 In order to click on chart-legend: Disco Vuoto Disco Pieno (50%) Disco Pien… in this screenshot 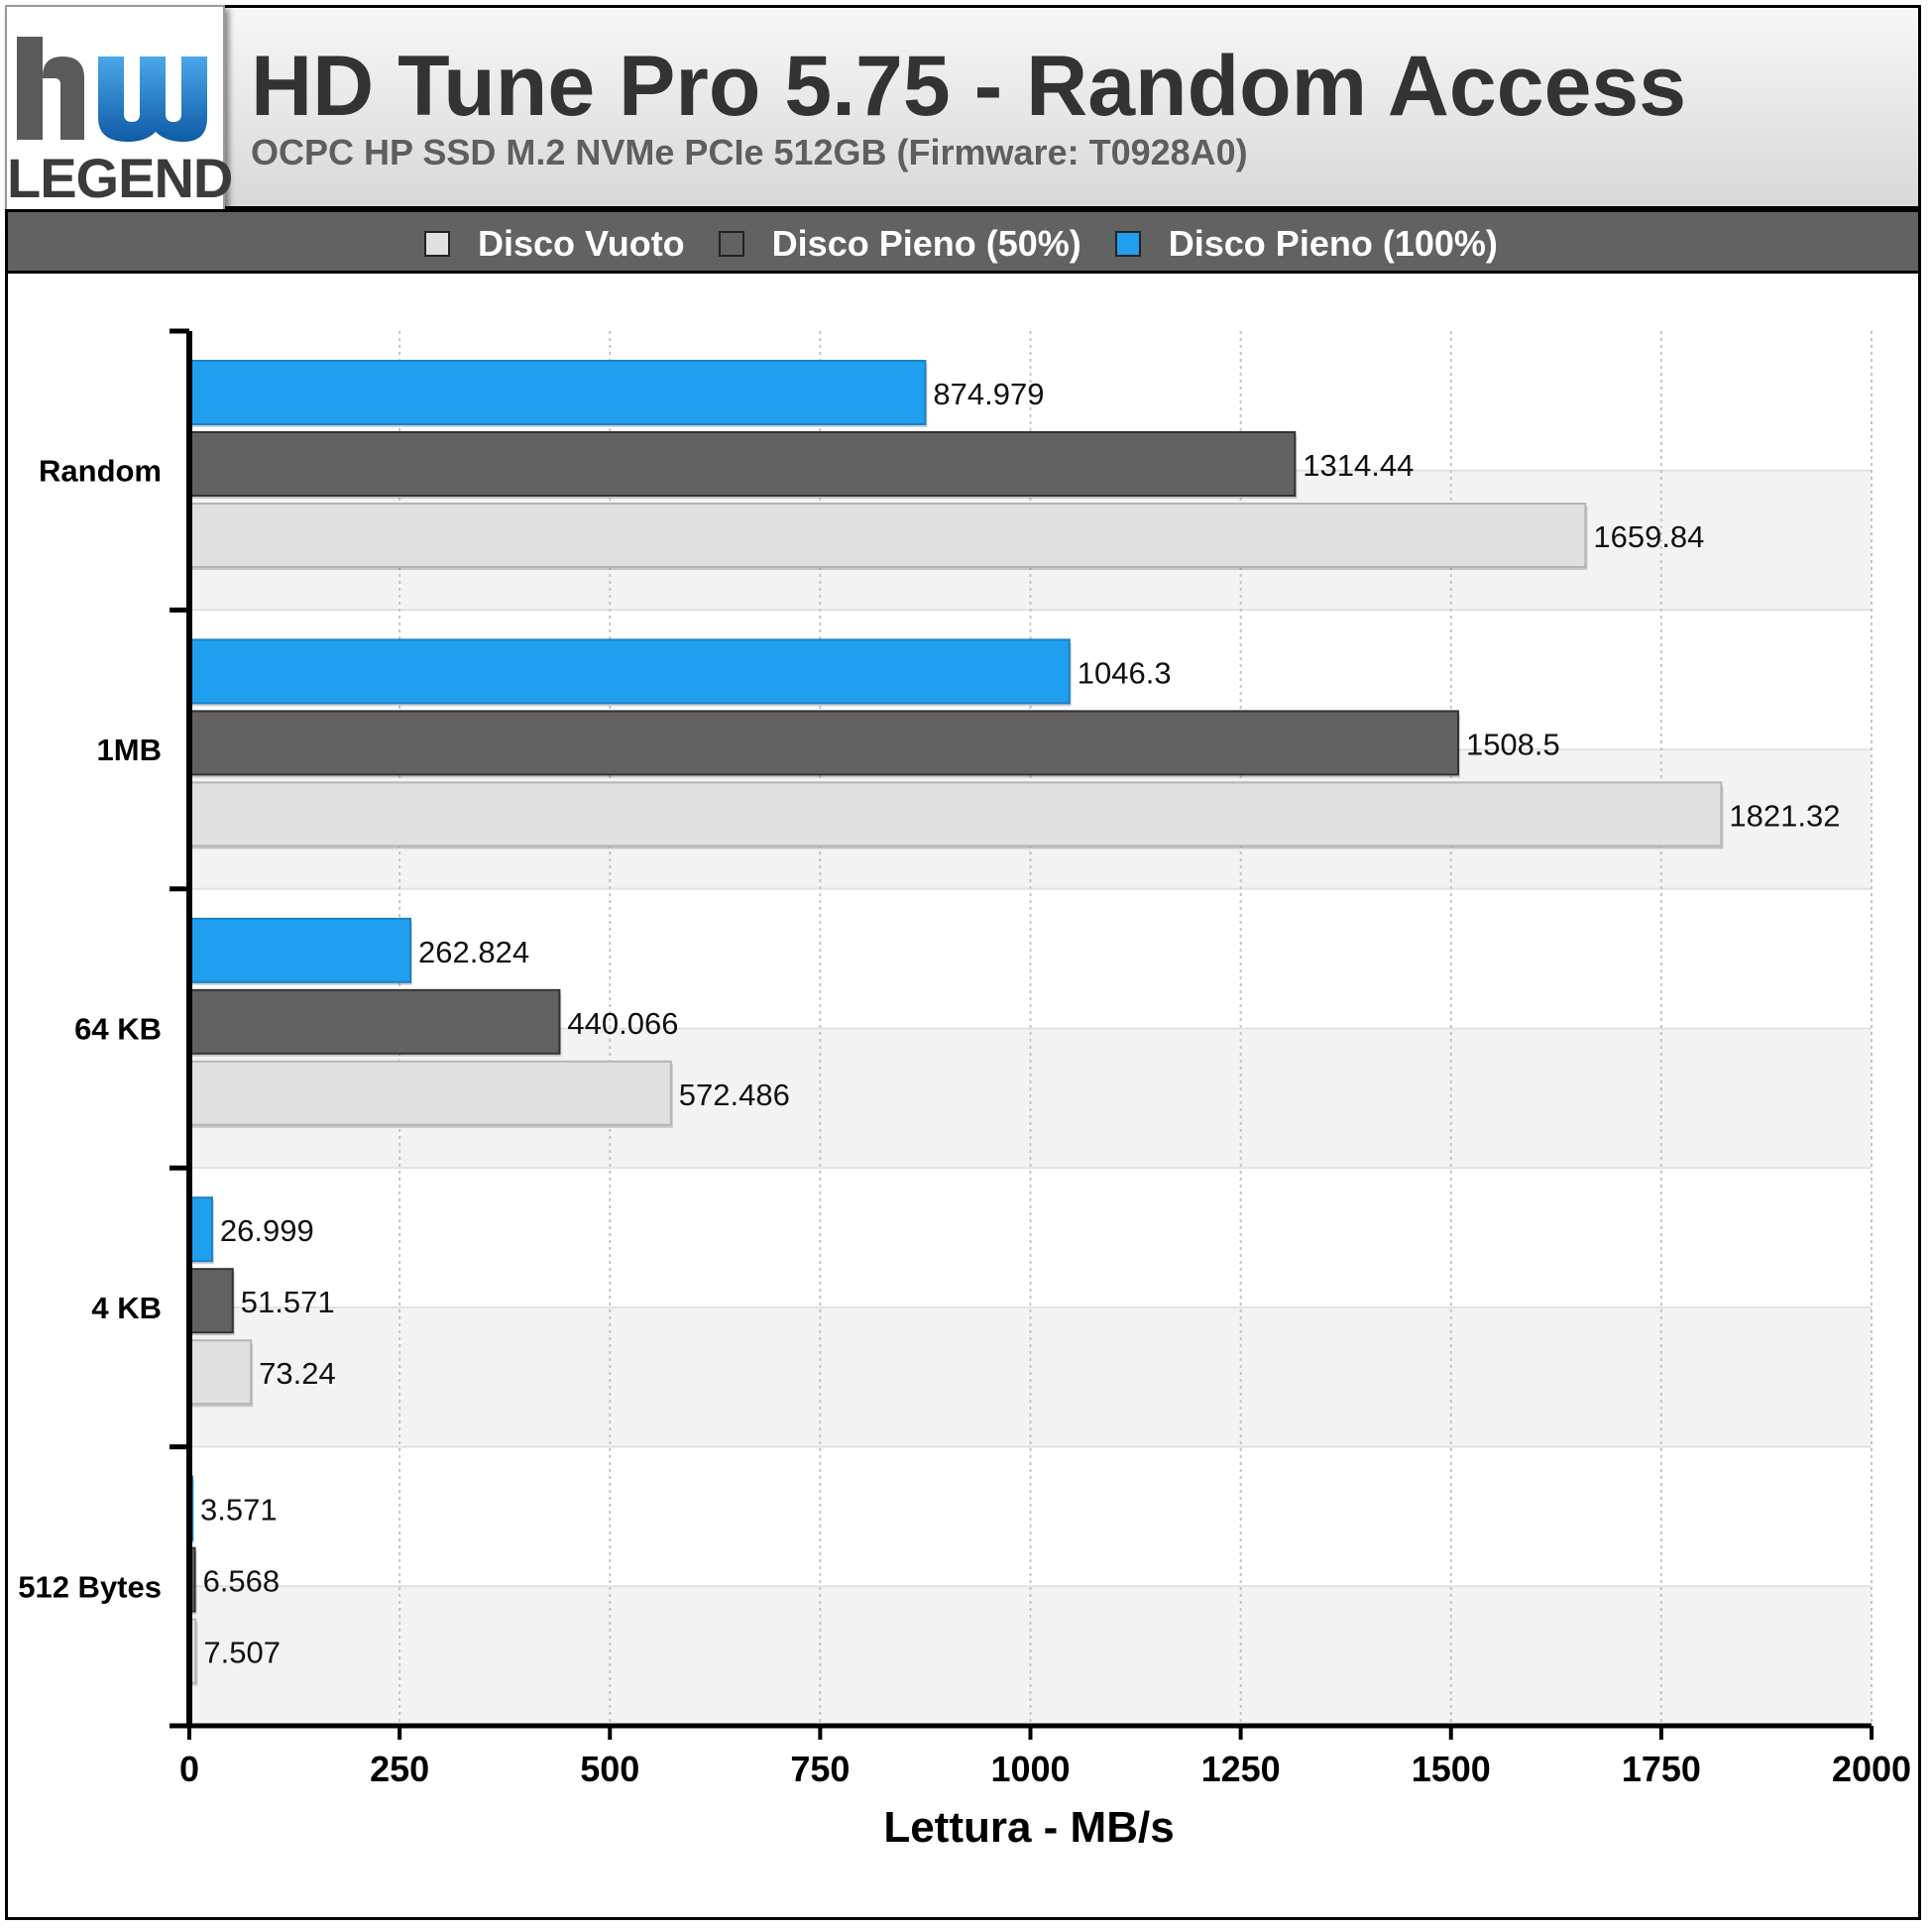, I will do `click(961, 244)`.